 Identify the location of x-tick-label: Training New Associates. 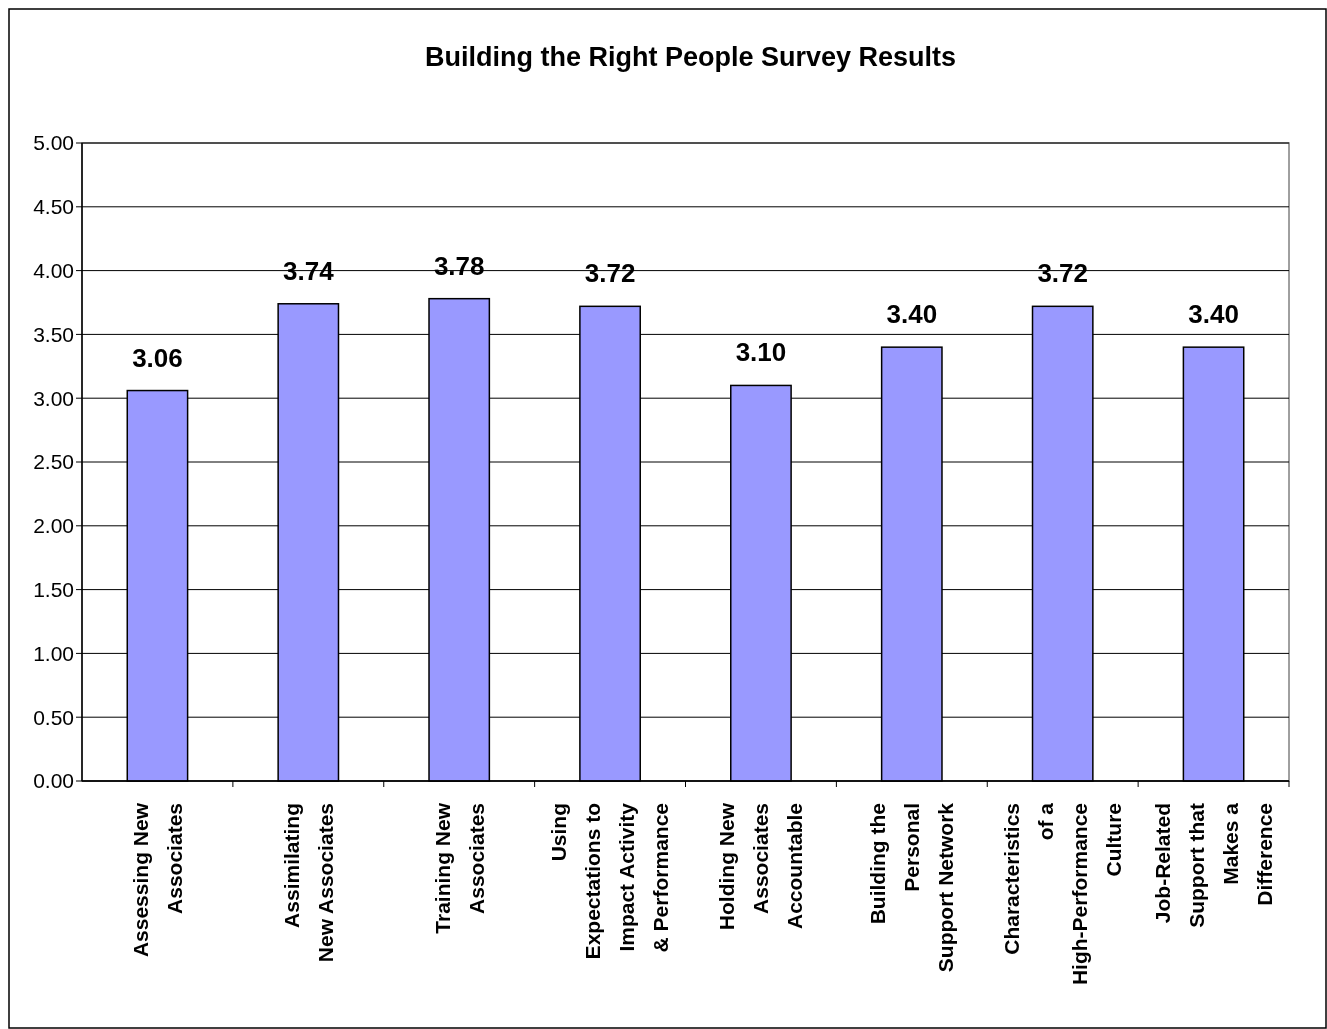
(459, 868).